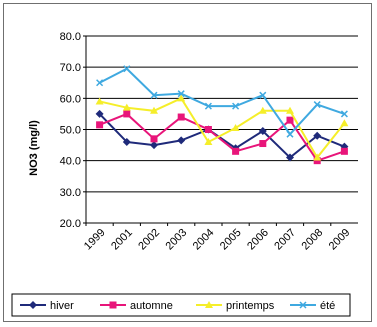 The image size is (377, 327). Describe the element at coordinates (151, 306) in the screenshot. I see `legend-label: automne` at that location.